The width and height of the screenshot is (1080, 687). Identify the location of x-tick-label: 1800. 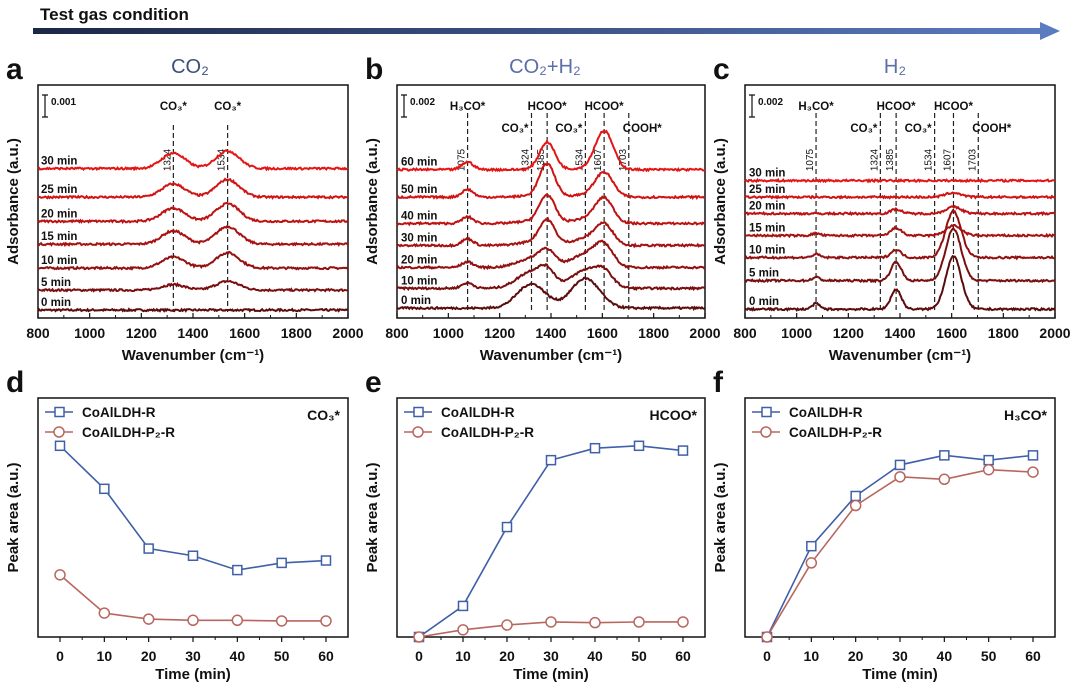
(653, 333).